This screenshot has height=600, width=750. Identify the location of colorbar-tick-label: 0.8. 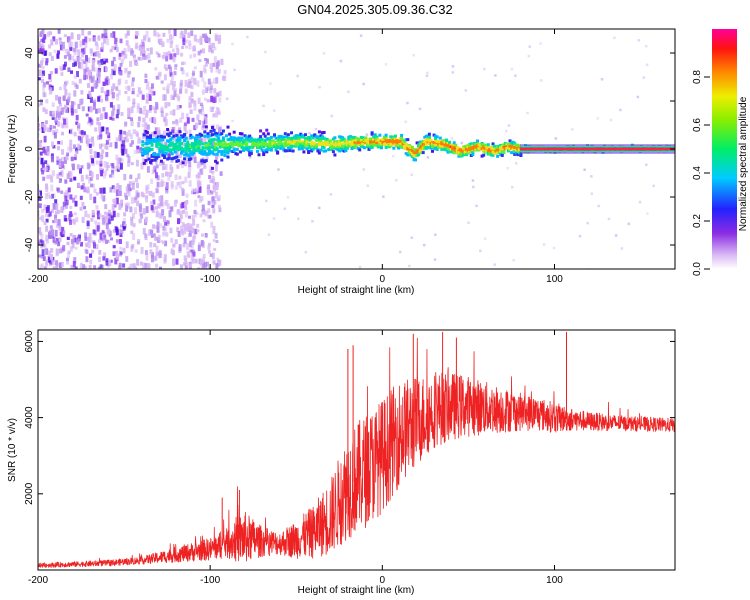
(697, 77).